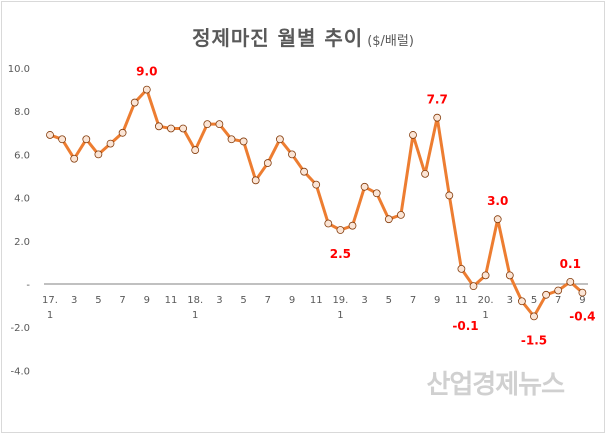  Describe the element at coordinates (20, 371) in the screenshot. I see `y-tick-label: -4.0` at that location.